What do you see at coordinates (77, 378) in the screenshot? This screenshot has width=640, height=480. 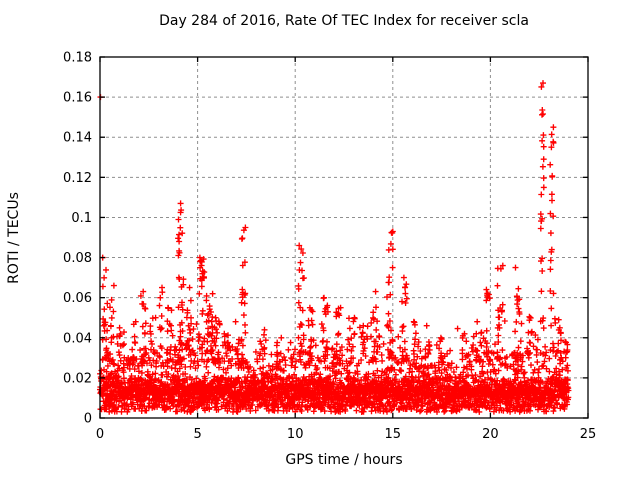 I see `y-tick-label: 0.02` at bounding box center [77, 378].